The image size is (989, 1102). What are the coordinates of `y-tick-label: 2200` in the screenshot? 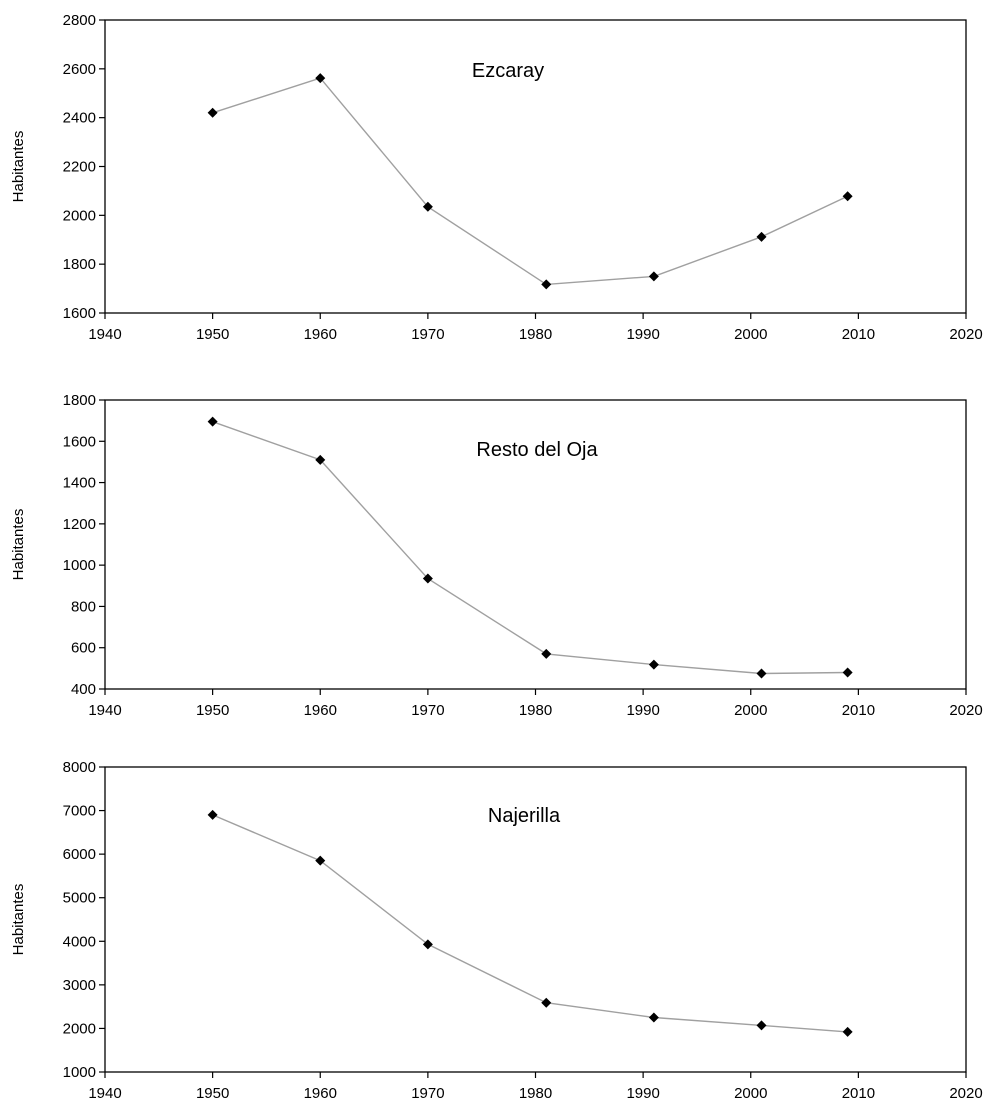 It's located at (79, 167).